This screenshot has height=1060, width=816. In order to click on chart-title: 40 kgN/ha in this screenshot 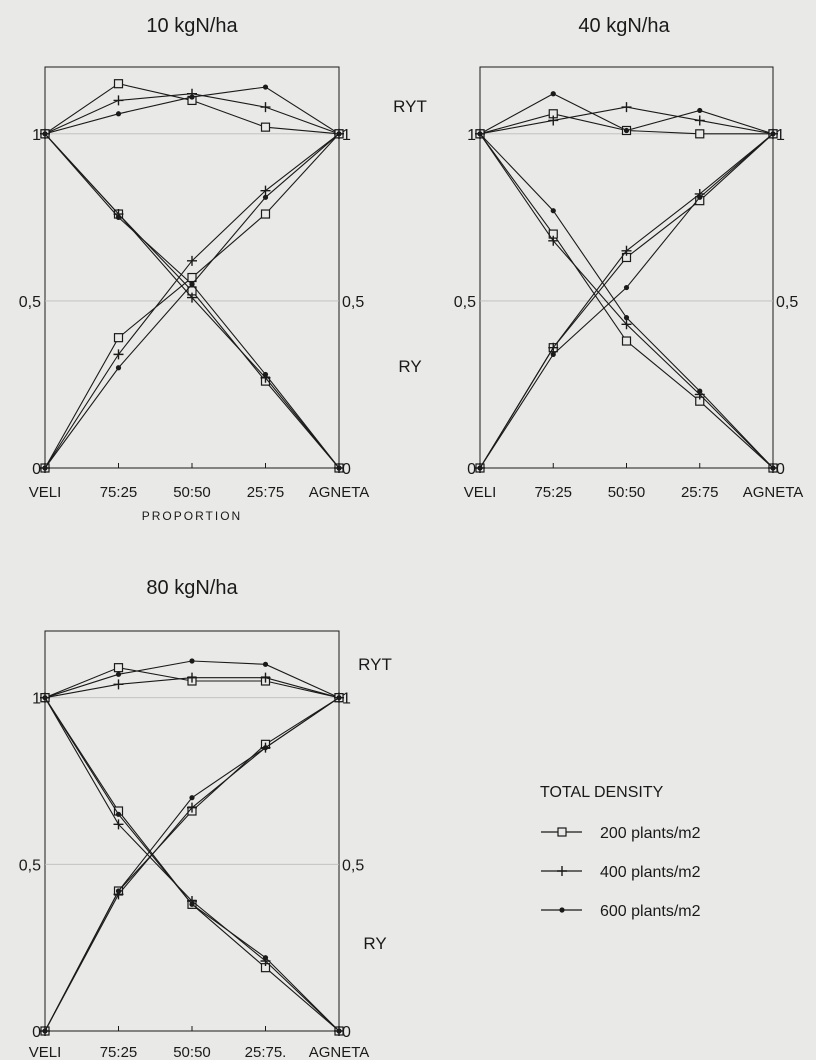, I will do `click(624, 26)`.